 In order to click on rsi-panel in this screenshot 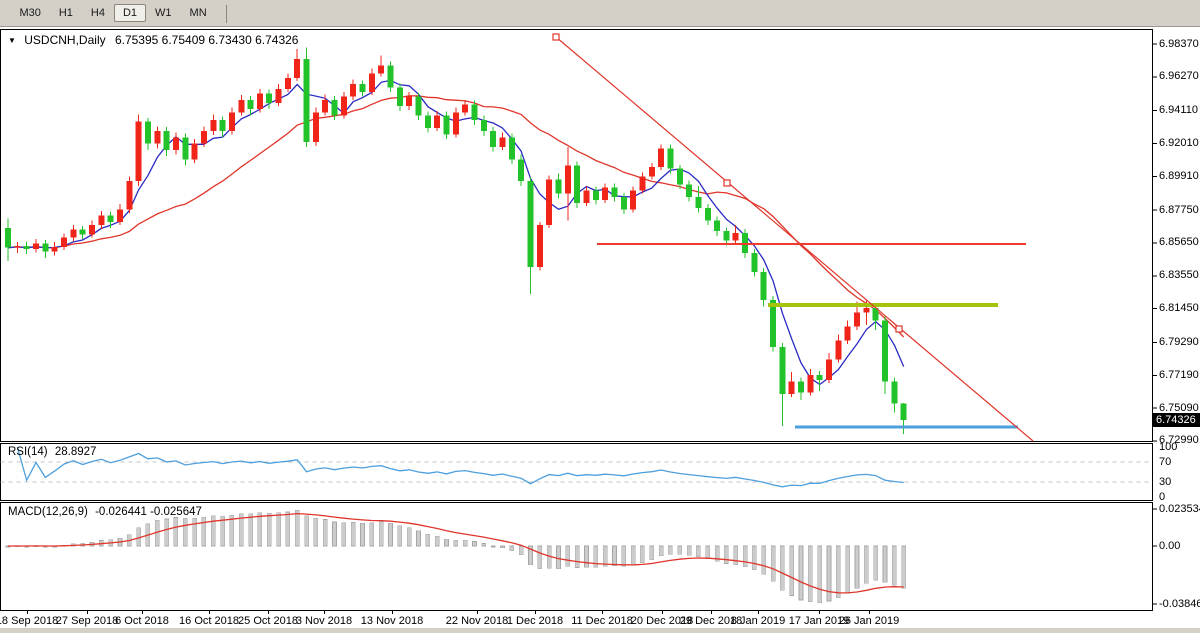, I will do `click(576, 472)`.